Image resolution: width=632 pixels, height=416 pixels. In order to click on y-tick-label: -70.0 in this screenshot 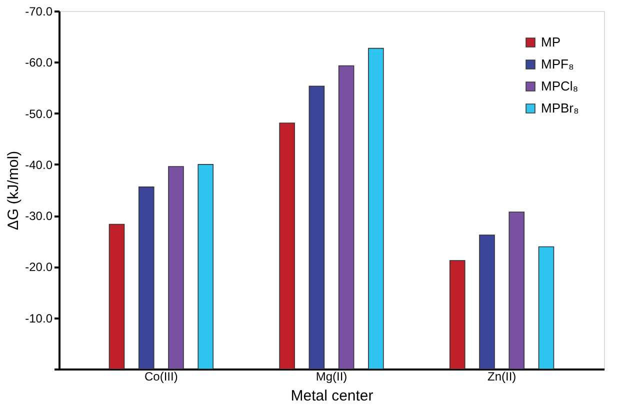, I will do `click(39, 11)`.